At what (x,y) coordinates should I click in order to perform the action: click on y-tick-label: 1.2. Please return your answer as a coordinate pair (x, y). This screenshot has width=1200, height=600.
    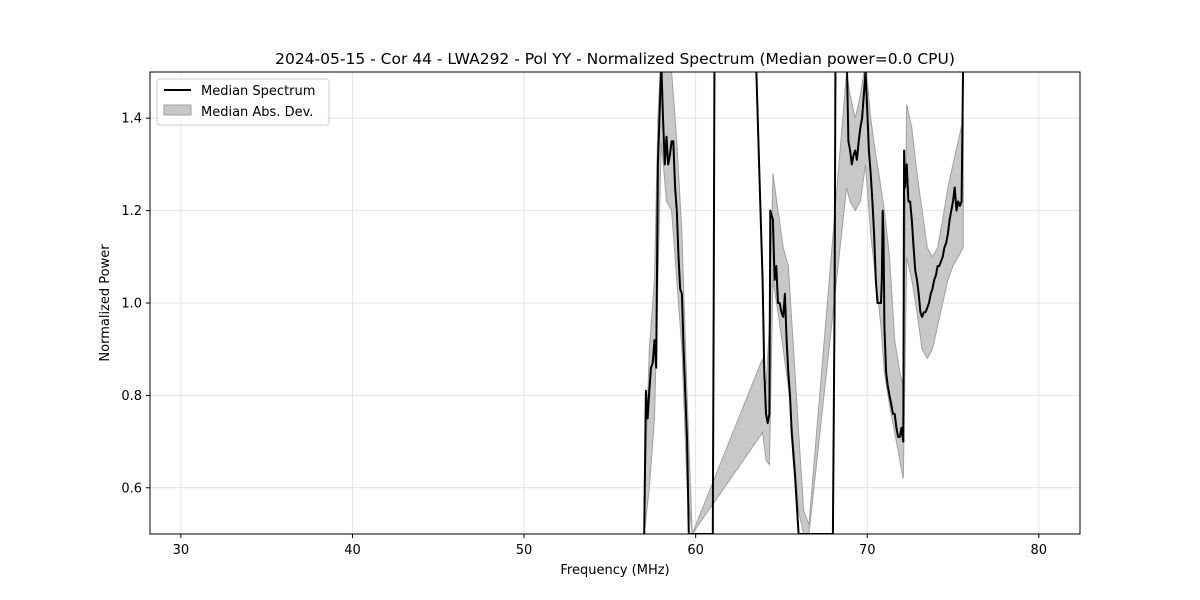
    Looking at the image, I should click on (131, 211).